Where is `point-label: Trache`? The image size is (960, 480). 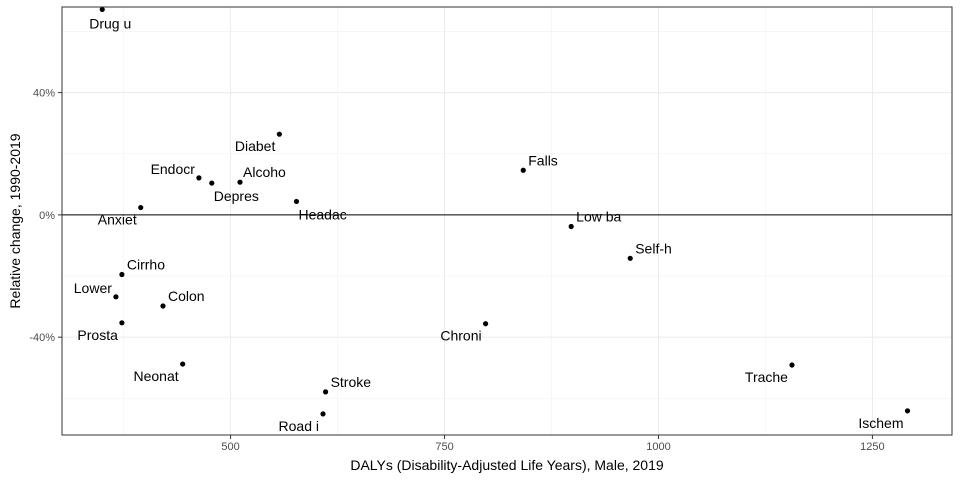
point-label: Trache is located at coordinates (766, 377).